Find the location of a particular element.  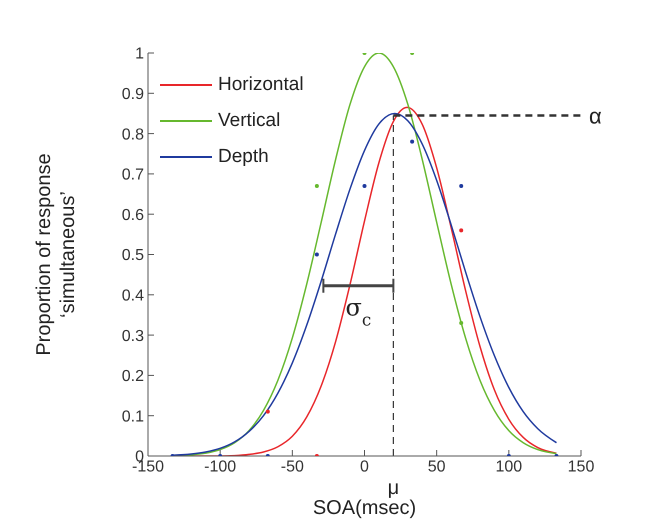

x-tick-label: 100 is located at coordinates (508, 467).